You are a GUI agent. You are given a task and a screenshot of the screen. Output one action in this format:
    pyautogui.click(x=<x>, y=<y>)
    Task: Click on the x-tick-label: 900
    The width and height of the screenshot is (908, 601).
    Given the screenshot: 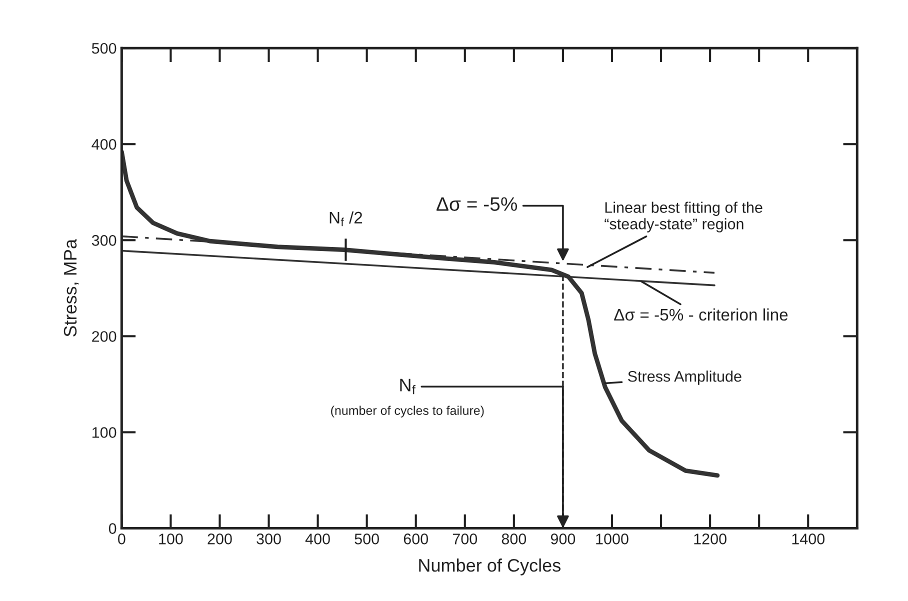 What is the action you would take?
    pyautogui.click(x=563, y=539)
    